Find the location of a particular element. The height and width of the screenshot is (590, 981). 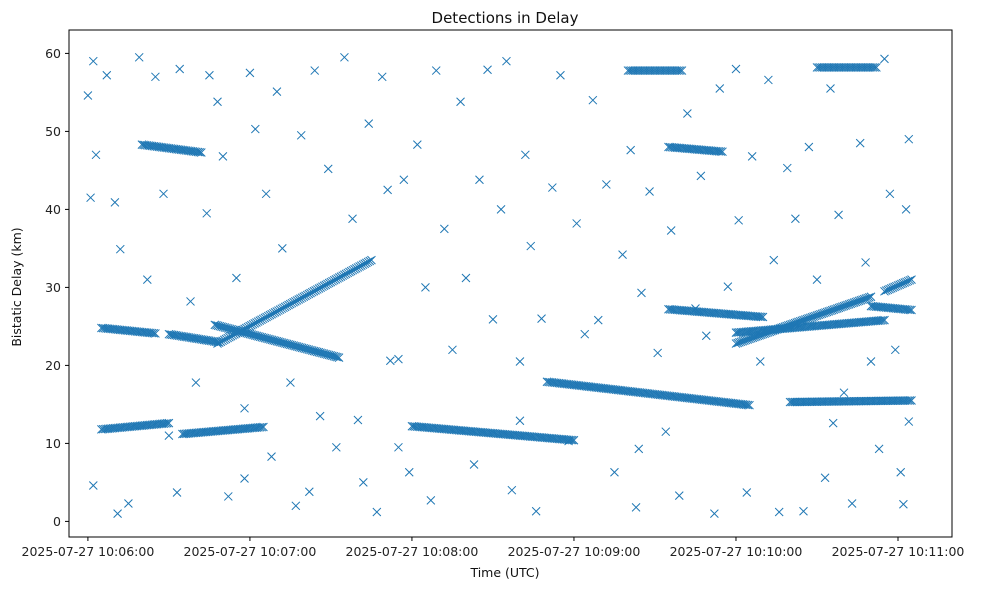

y-tick-label: 20 is located at coordinates (53, 365).